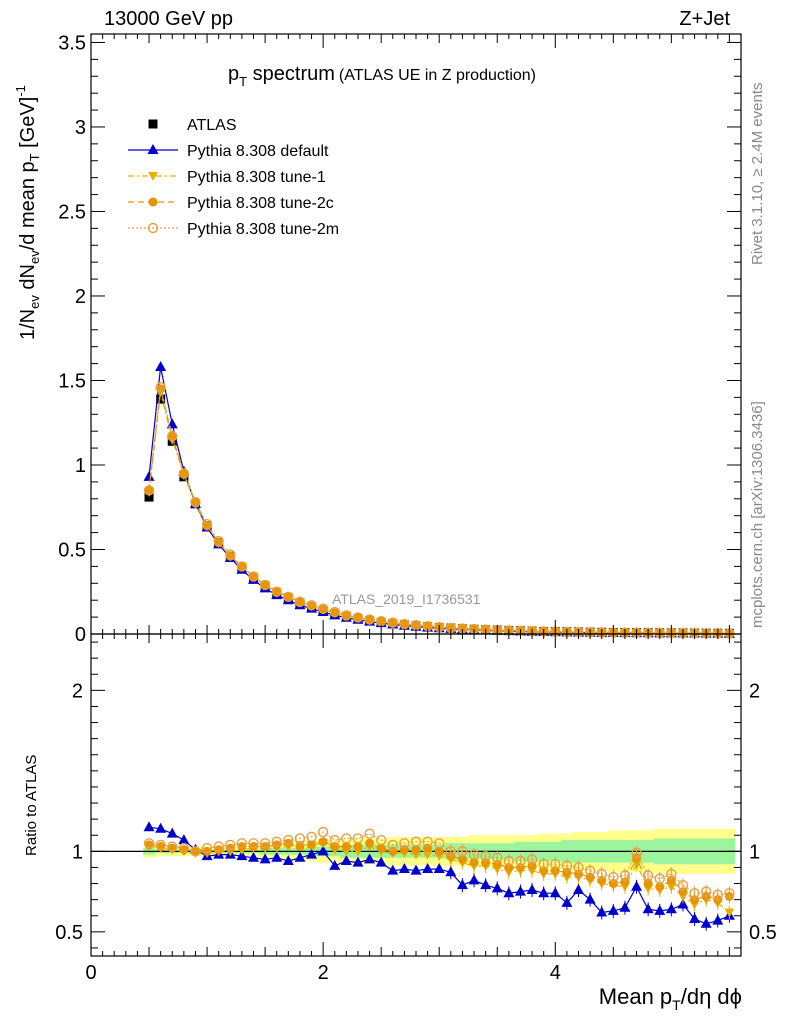 The height and width of the screenshot is (1024, 786). What do you see at coordinates (323, 973) in the screenshot?
I see `x-tick-label: 2` at bounding box center [323, 973].